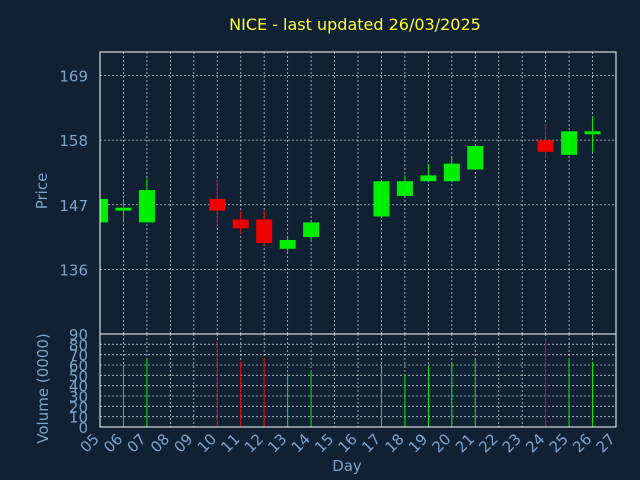  I want to click on x-tick: 18, so click(395, 443).